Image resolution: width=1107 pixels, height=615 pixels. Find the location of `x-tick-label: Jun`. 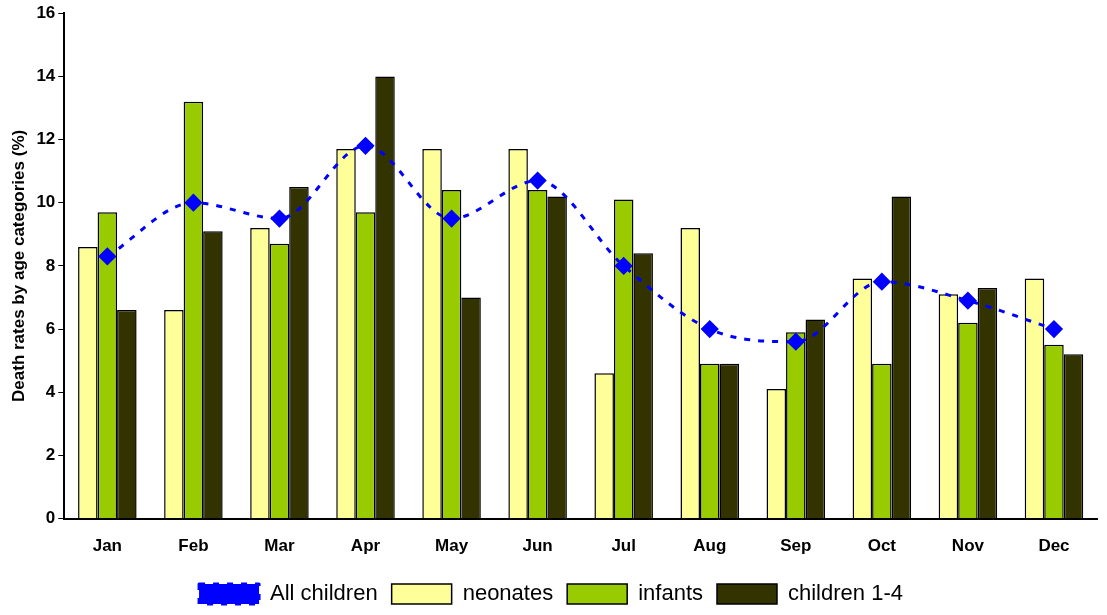

x-tick-label: Jun is located at coordinates (537, 546).